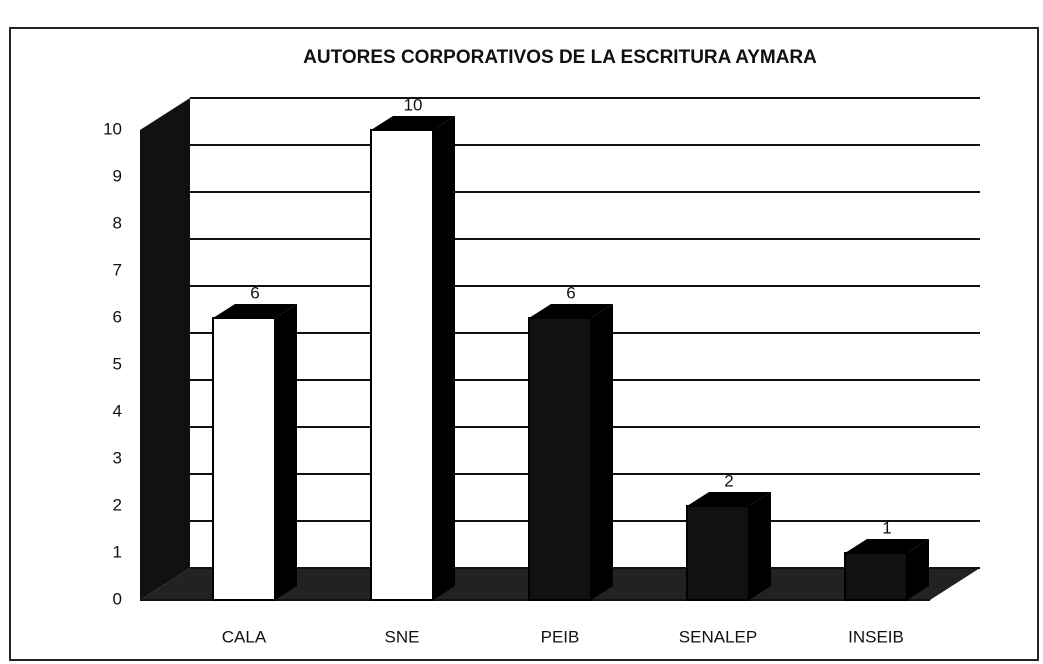 Image resolution: width=1043 pixels, height=664 pixels. What do you see at coordinates (560, 636) in the screenshot?
I see `x-tick-label: PEIB` at bounding box center [560, 636].